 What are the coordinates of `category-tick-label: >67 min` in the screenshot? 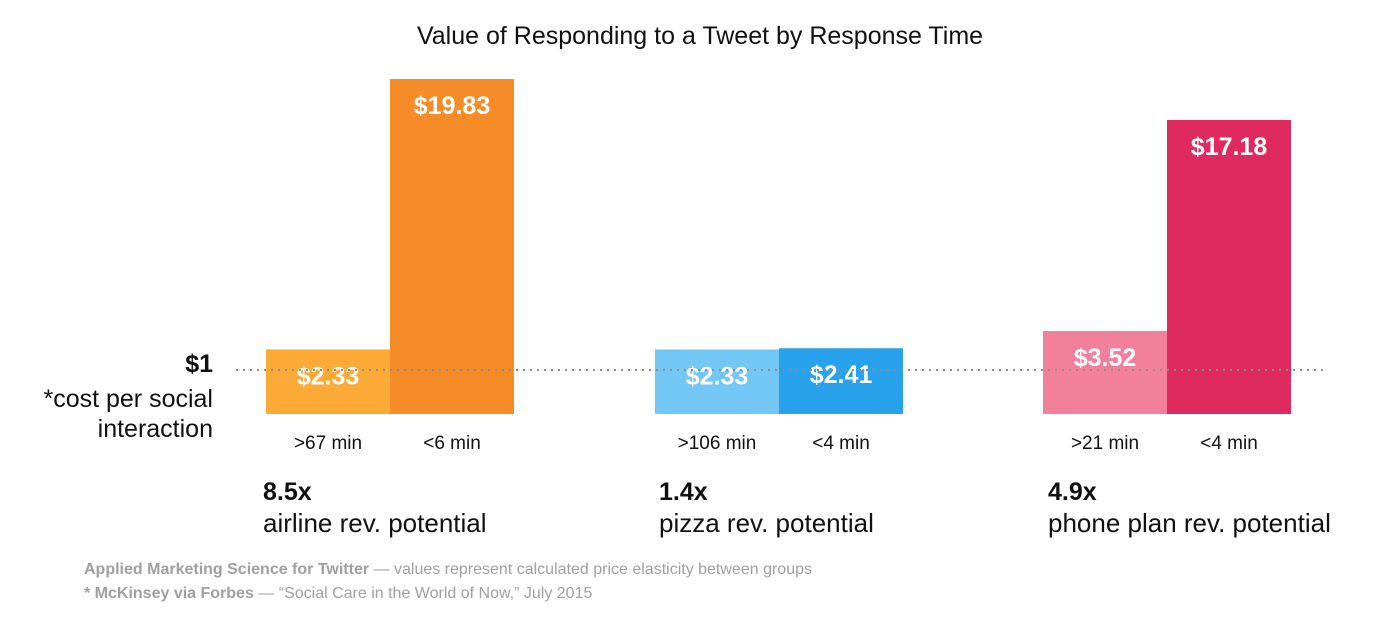 It's located at (328, 443).